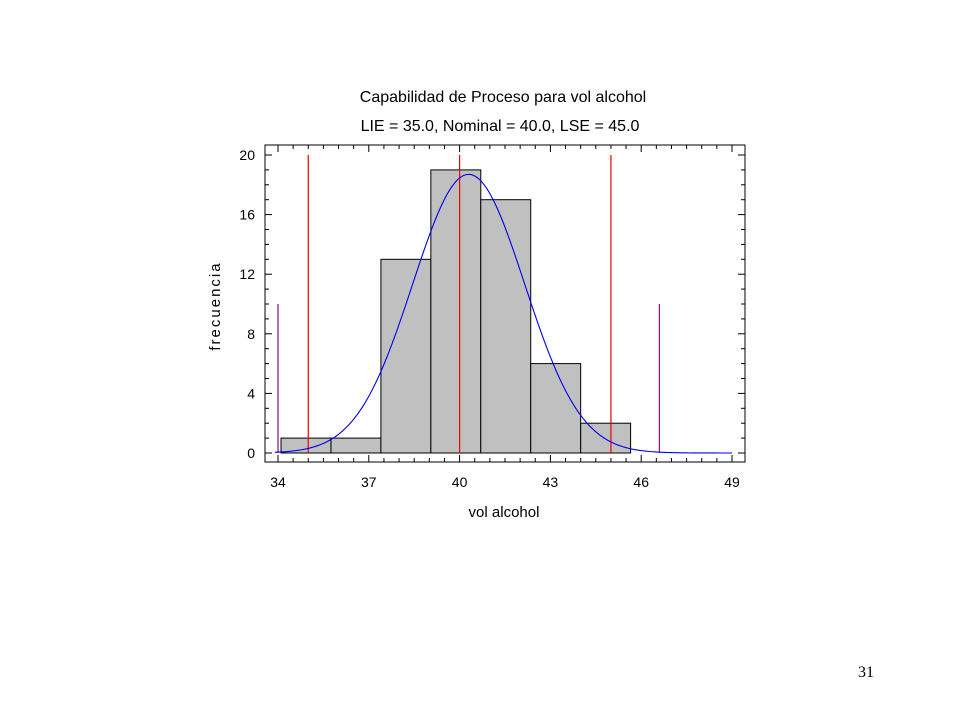 The image size is (960, 720). What do you see at coordinates (278, 482) in the screenshot?
I see `x-tick-label: 34` at bounding box center [278, 482].